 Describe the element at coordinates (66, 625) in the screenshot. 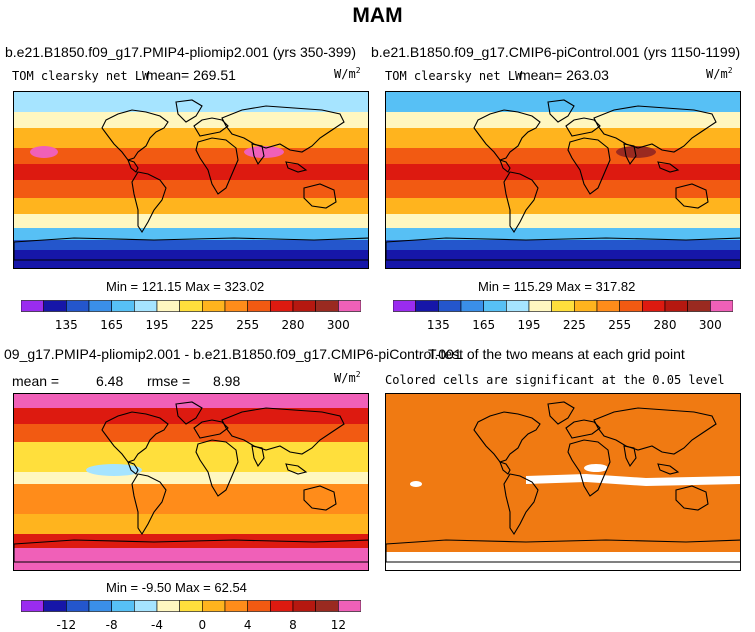

I see `colorbar-tick-label: -12` at that location.